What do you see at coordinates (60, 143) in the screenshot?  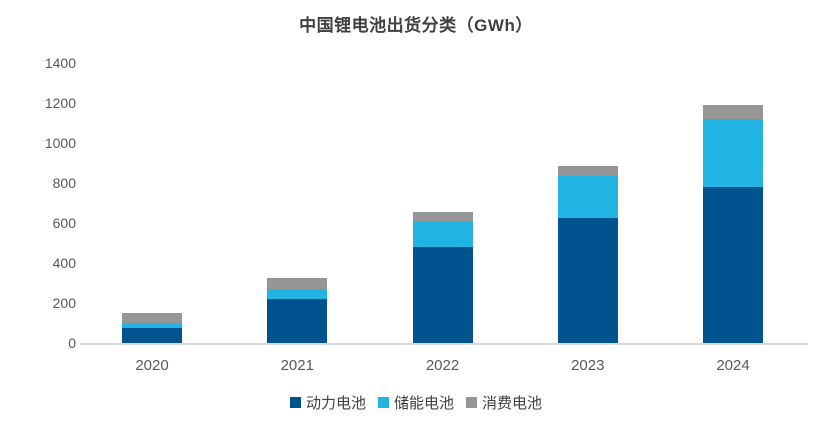 I see `y-tick-label: 1000` at bounding box center [60, 143].